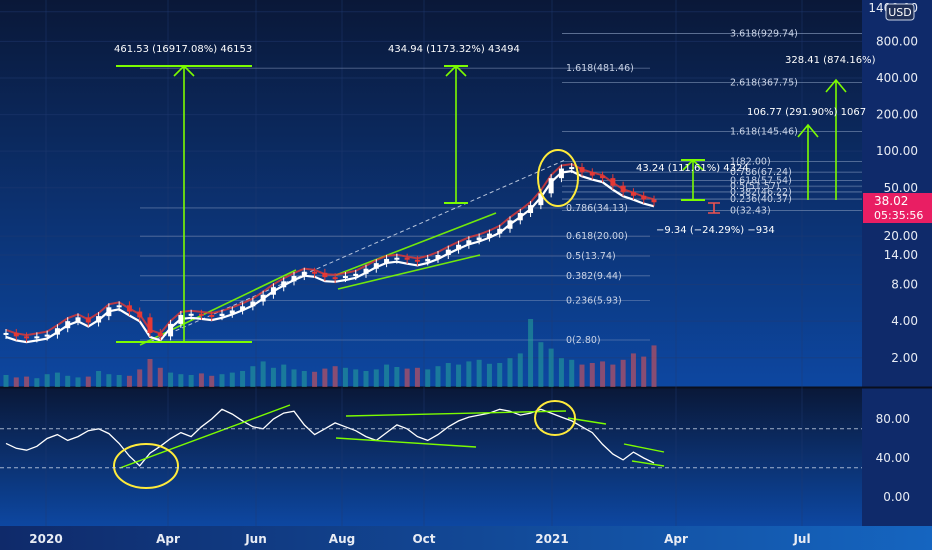  I want to click on measure-arrowhead, so click(184, 70).